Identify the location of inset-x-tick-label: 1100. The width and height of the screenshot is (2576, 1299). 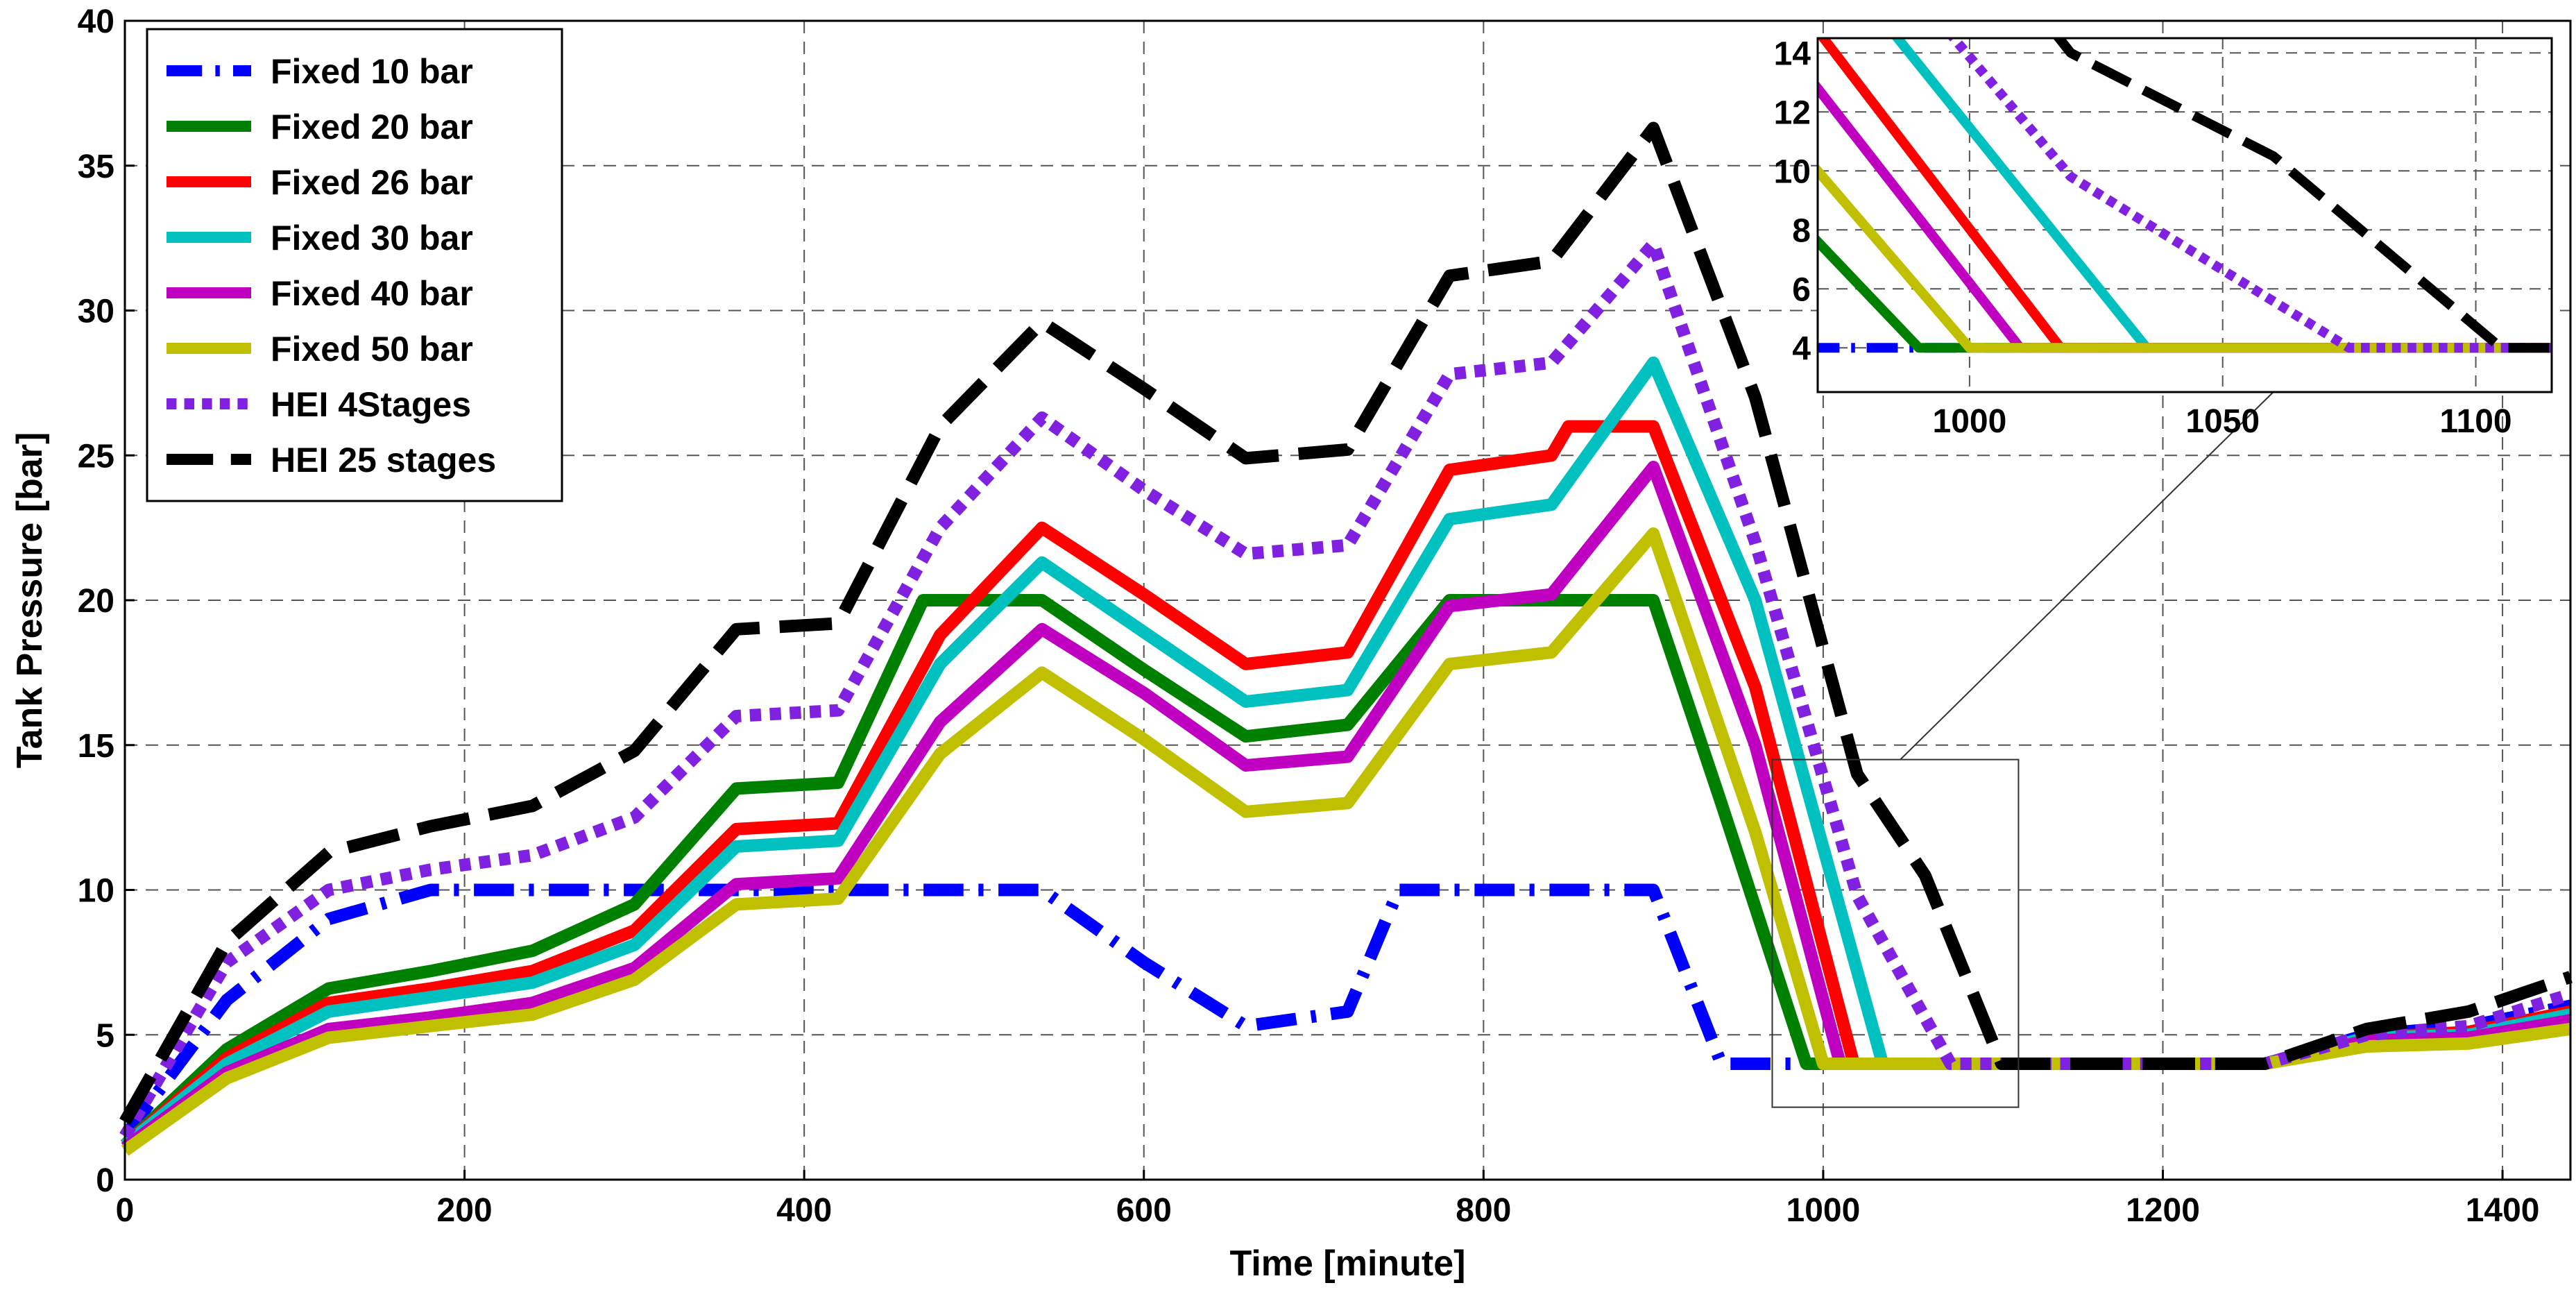
(2475, 422).